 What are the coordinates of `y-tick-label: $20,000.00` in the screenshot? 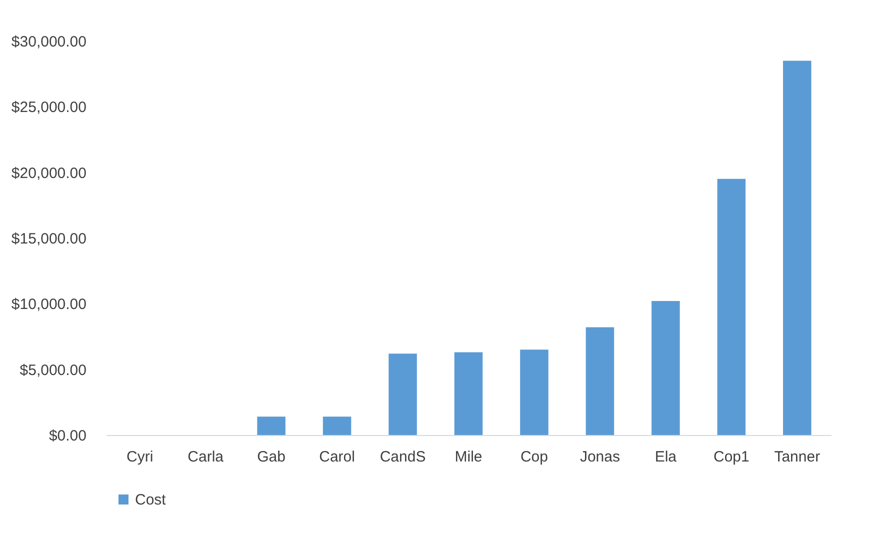 It's located at (48, 173).